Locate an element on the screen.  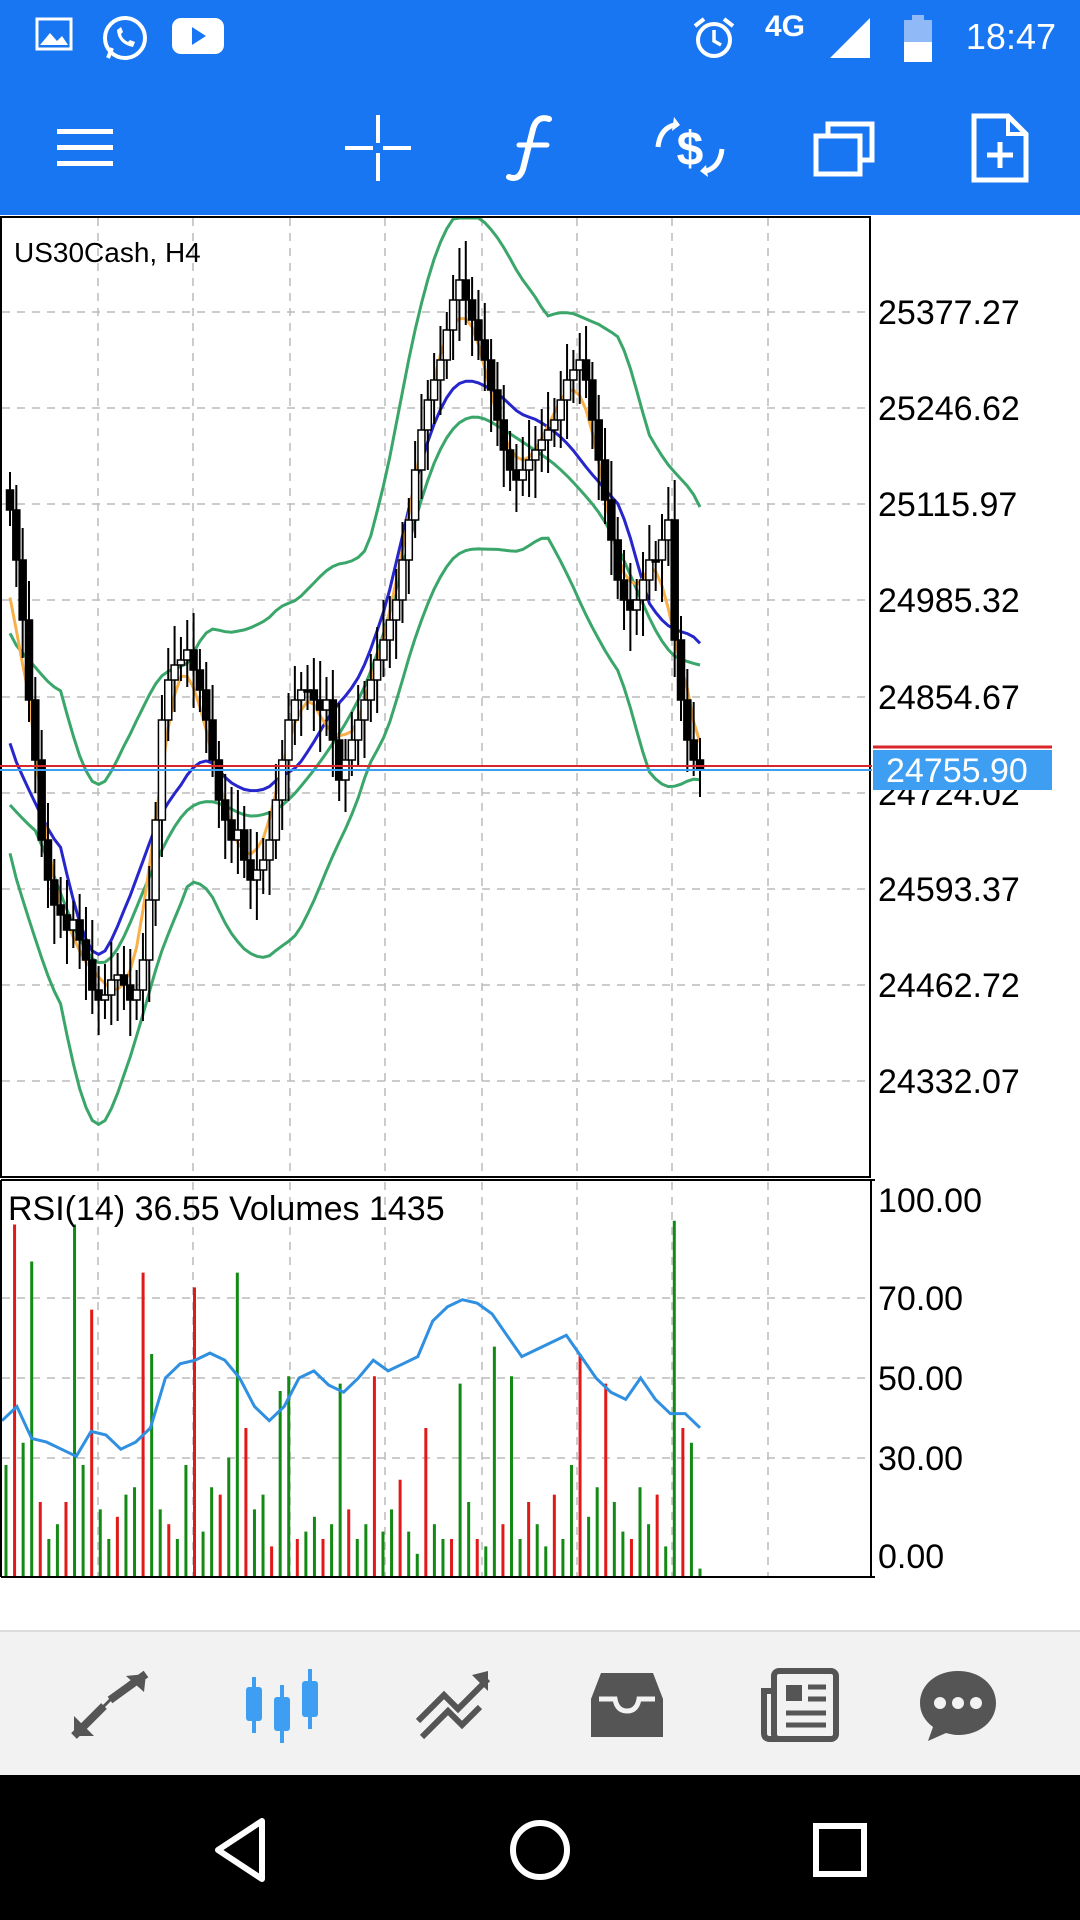
news-icon is located at coordinates (800, 1705).